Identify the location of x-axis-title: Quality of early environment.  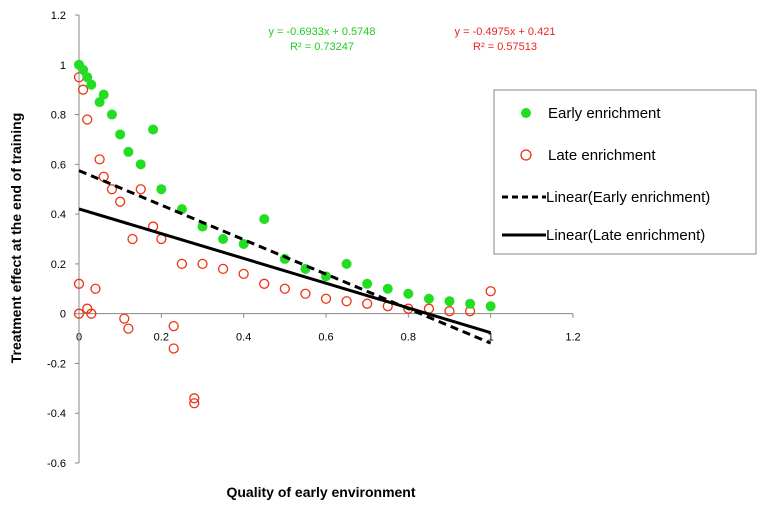
(320, 492).